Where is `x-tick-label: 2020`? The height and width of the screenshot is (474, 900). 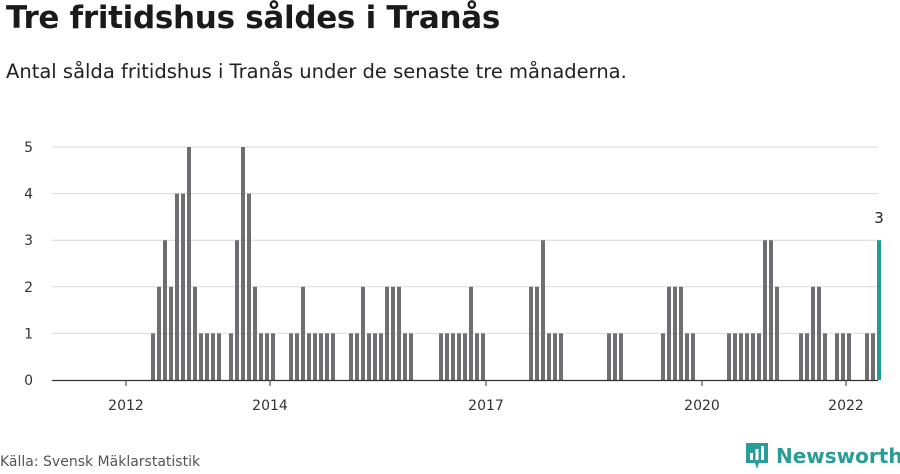
x-tick-label: 2020 is located at coordinates (702, 406).